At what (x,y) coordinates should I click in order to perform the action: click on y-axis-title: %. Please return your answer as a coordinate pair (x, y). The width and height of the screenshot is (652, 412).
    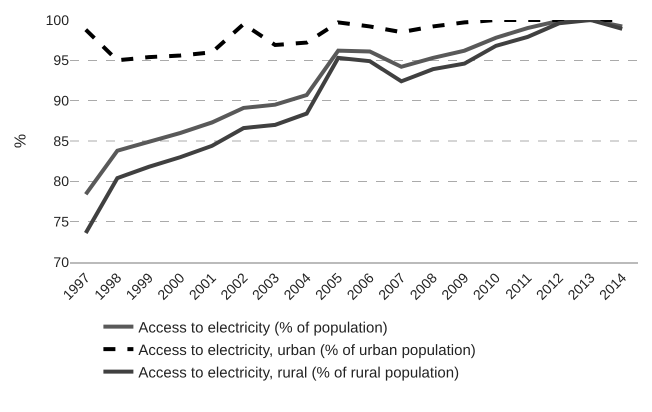
    Looking at the image, I should click on (21, 141).